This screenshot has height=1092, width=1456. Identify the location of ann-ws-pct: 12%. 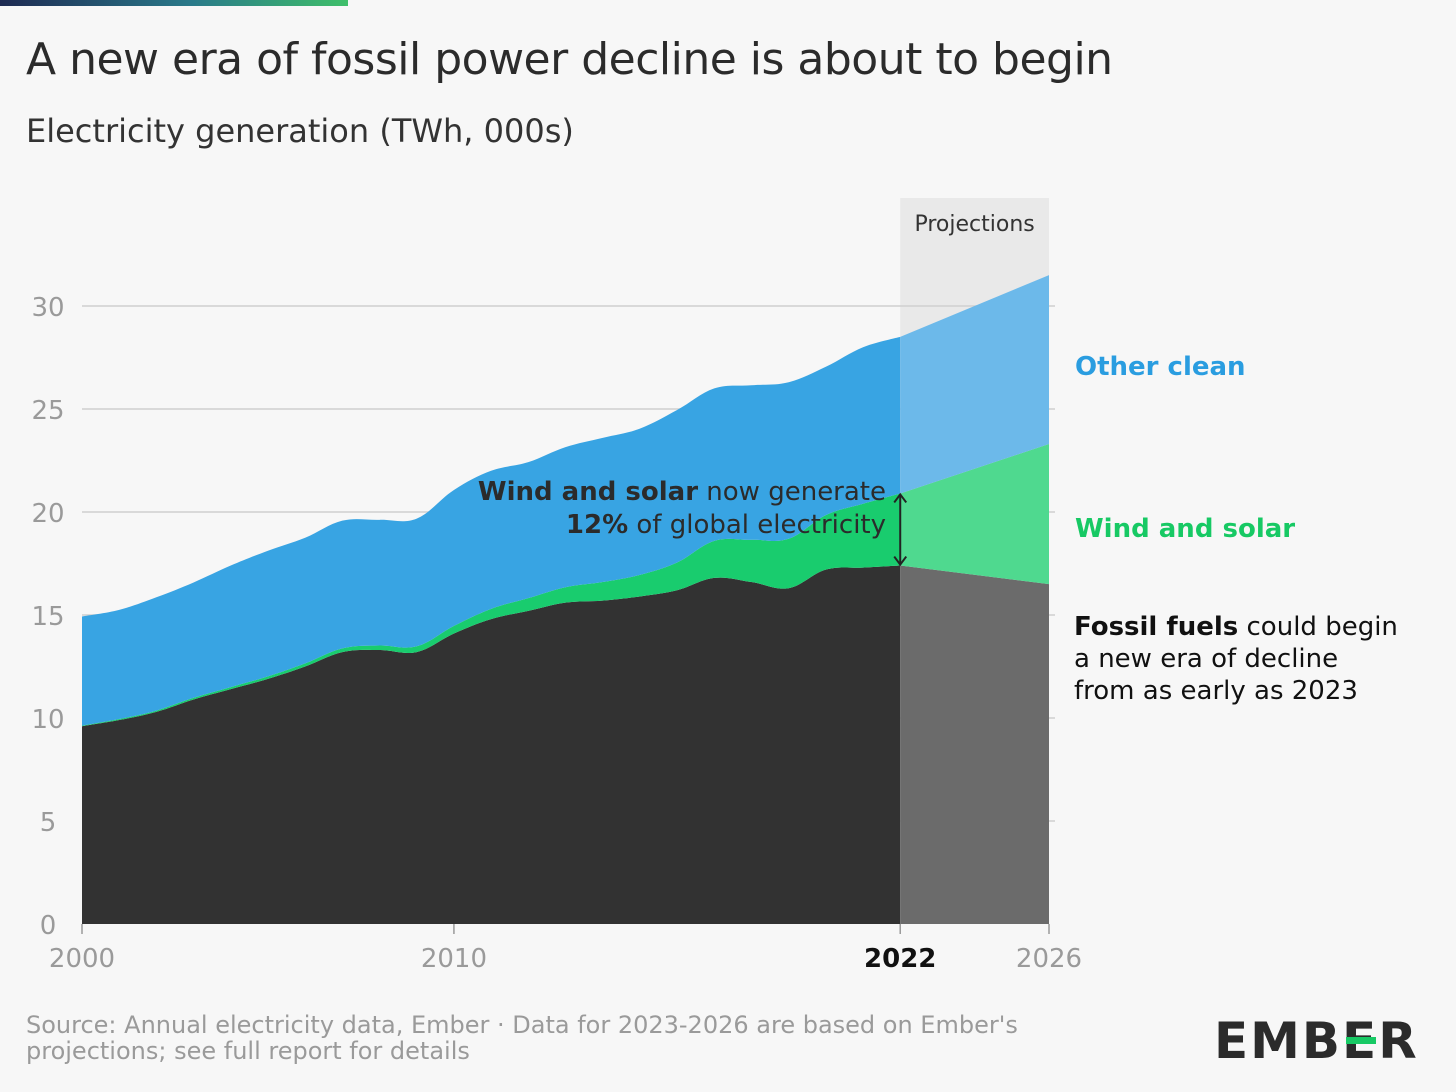
(597, 525).